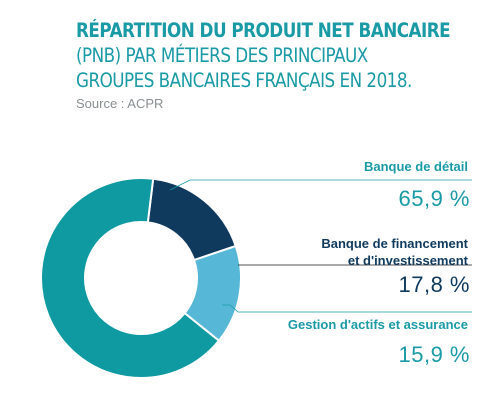 The image size is (504, 400). I want to click on legend-label-line: Banque de détail, so click(415, 166).